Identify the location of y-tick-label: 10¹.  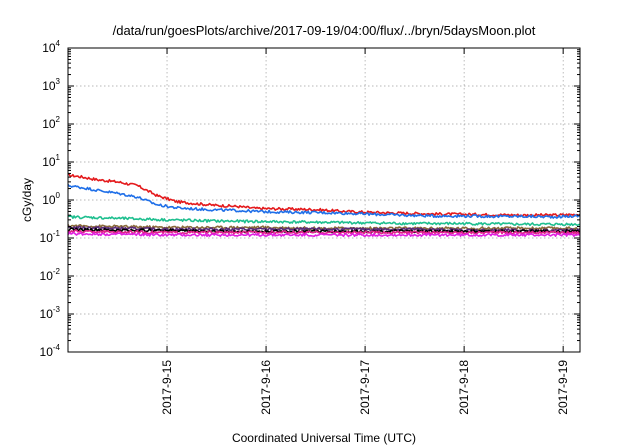
(51, 161).